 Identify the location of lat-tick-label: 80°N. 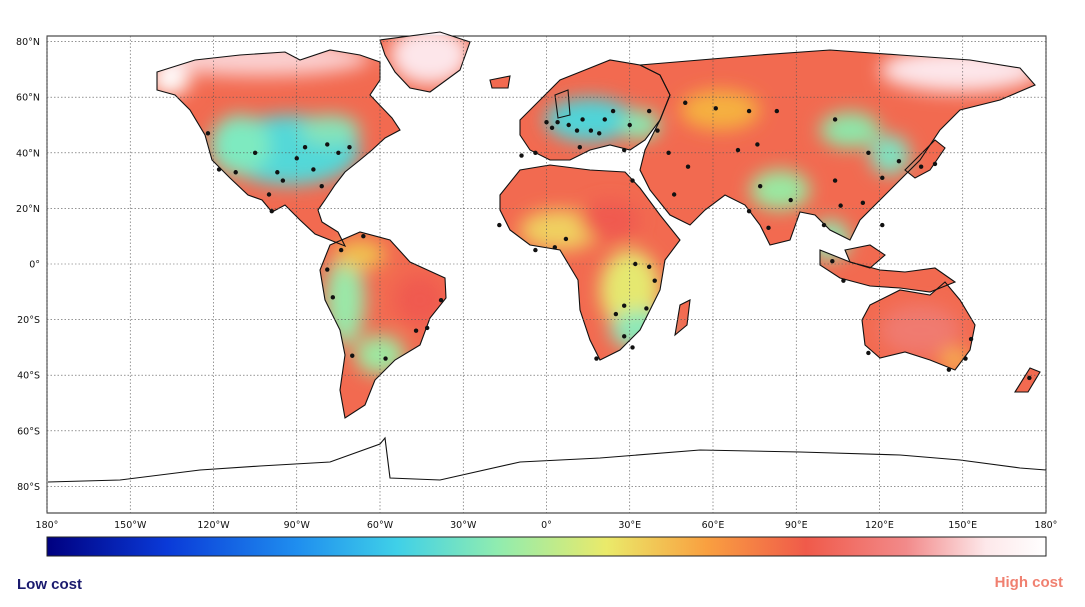
(28, 42).